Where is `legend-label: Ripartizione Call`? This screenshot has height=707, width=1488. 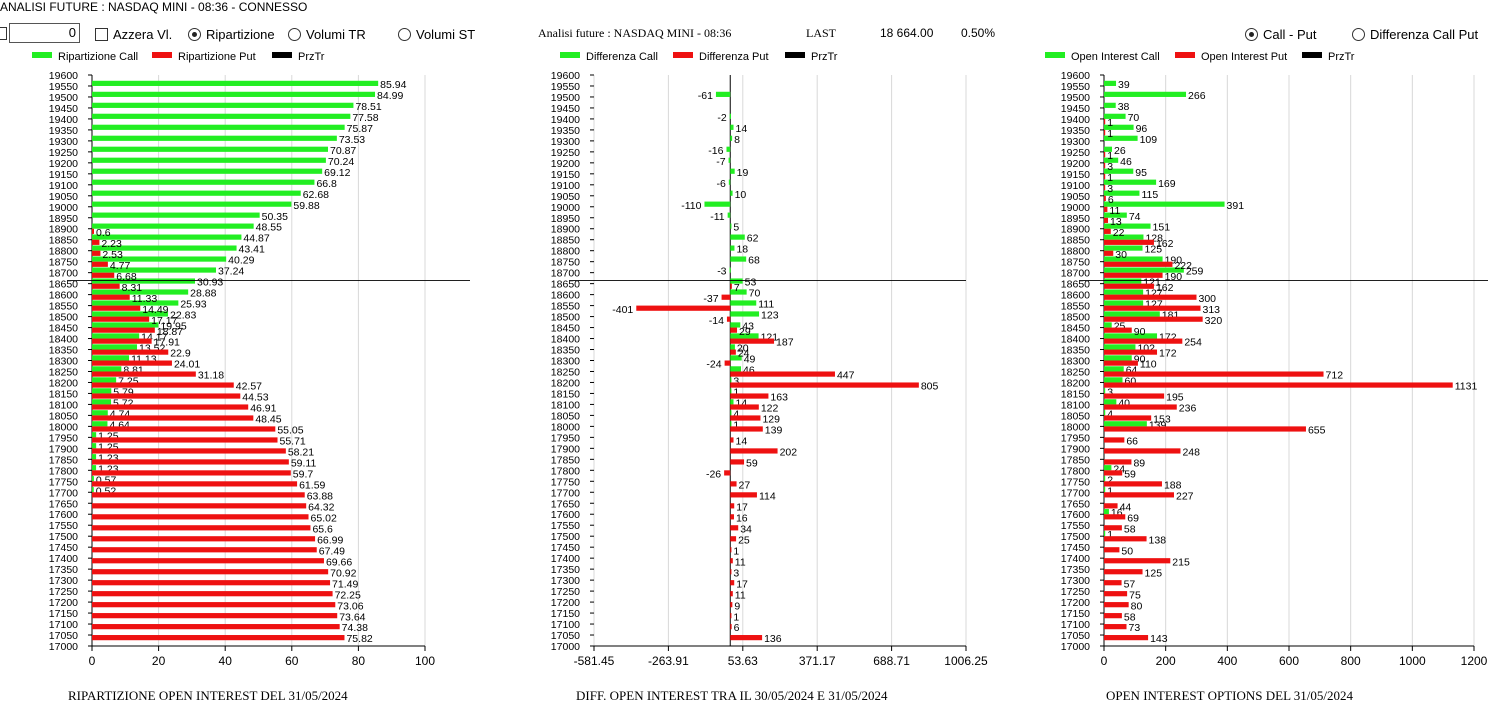
legend-label: Ripartizione Call is located at coordinates (98, 57).